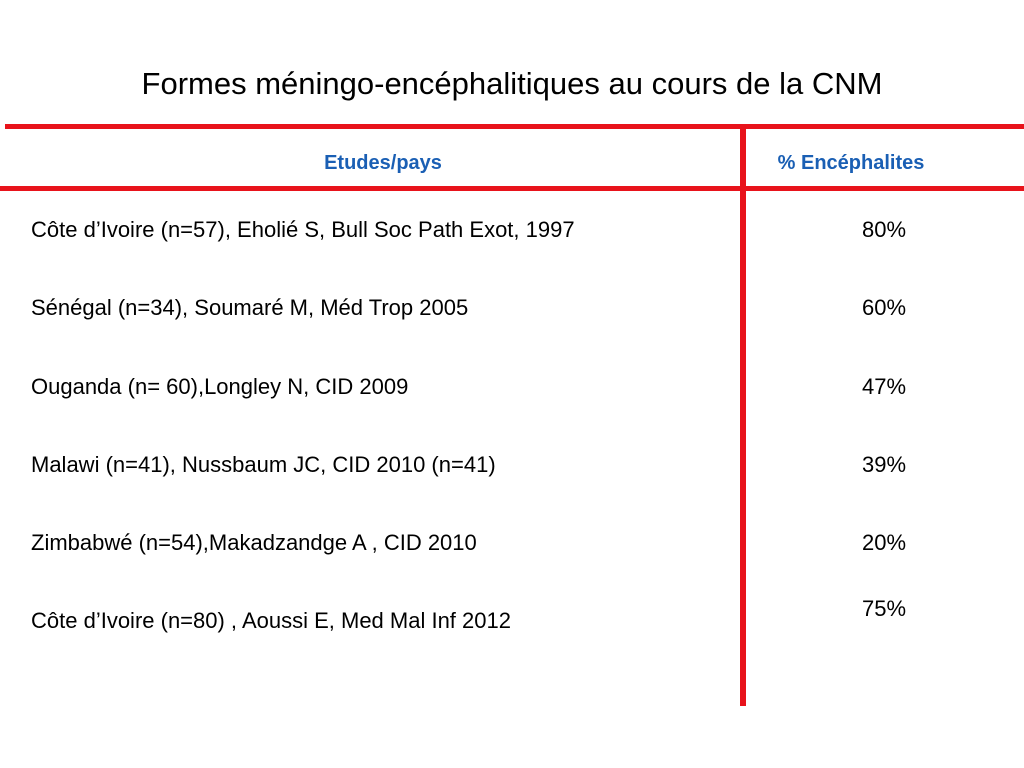 Image resolution: width=1024 pixels, height=768 pixels. Describe the element at coordinates (884, 307) in the screenshot. I see `percent-cell: 60%` at that location.